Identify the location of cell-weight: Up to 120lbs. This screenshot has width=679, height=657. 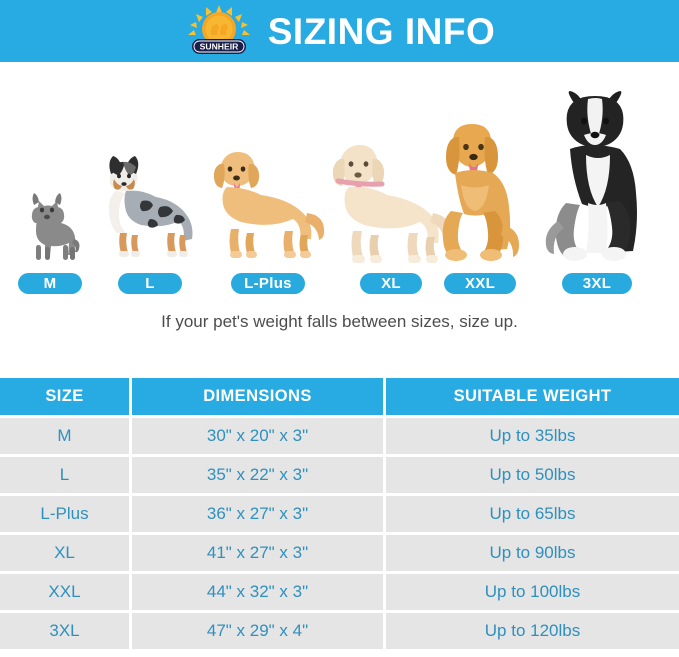
(532, 632).